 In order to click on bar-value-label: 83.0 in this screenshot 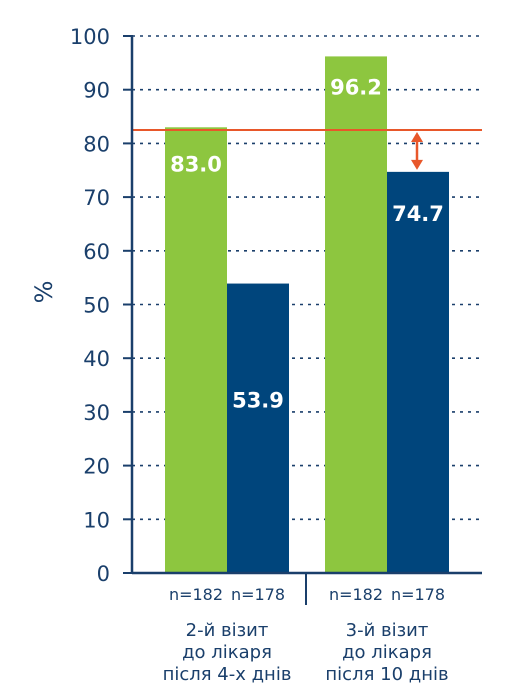, I will do `click(196, 164)`.